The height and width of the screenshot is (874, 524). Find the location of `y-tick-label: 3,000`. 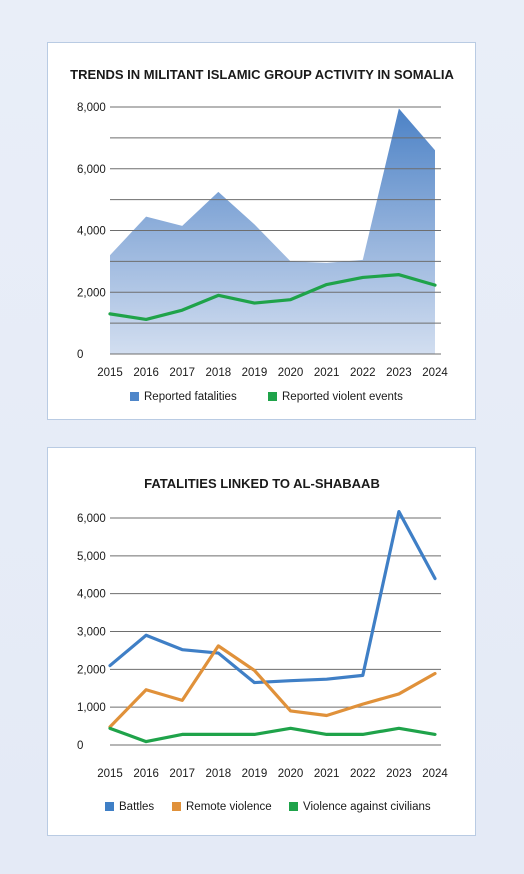

y-tick-label: 3,000 is located at coordinates (91, 633).